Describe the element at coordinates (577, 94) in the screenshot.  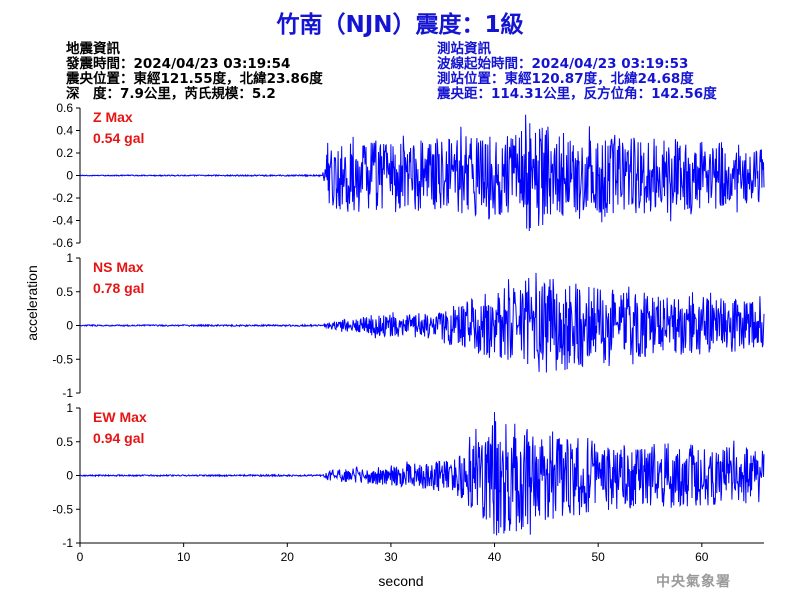
I see `epicentral-distance: 震央距：114.31公里，反方位角：142.56度` at that location.